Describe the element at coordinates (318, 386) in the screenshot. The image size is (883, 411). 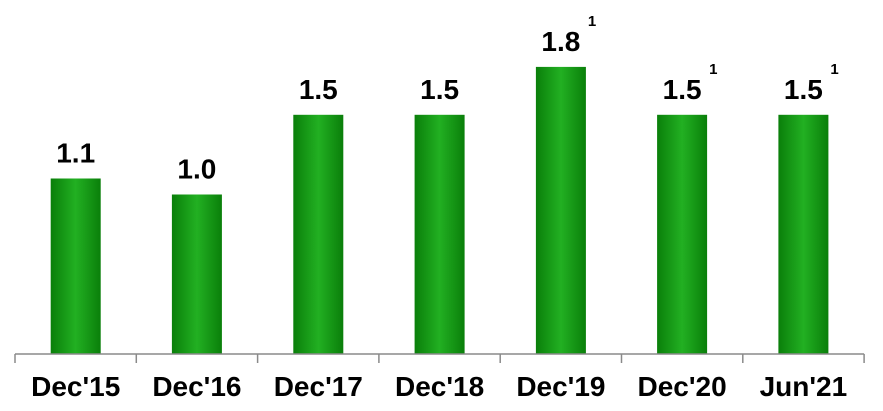
I see `tick-label-Dec'17: Dec'17` at that location.